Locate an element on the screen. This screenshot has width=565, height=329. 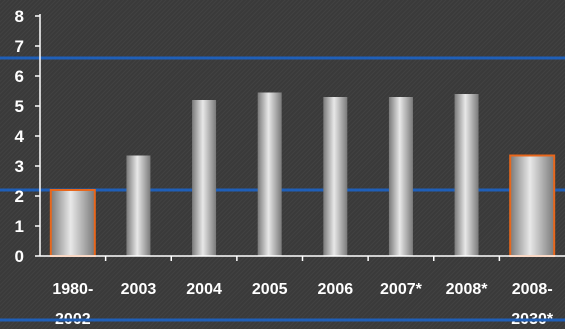
x-category-label-3-0: 2005 is located at coordinates (270, 289).